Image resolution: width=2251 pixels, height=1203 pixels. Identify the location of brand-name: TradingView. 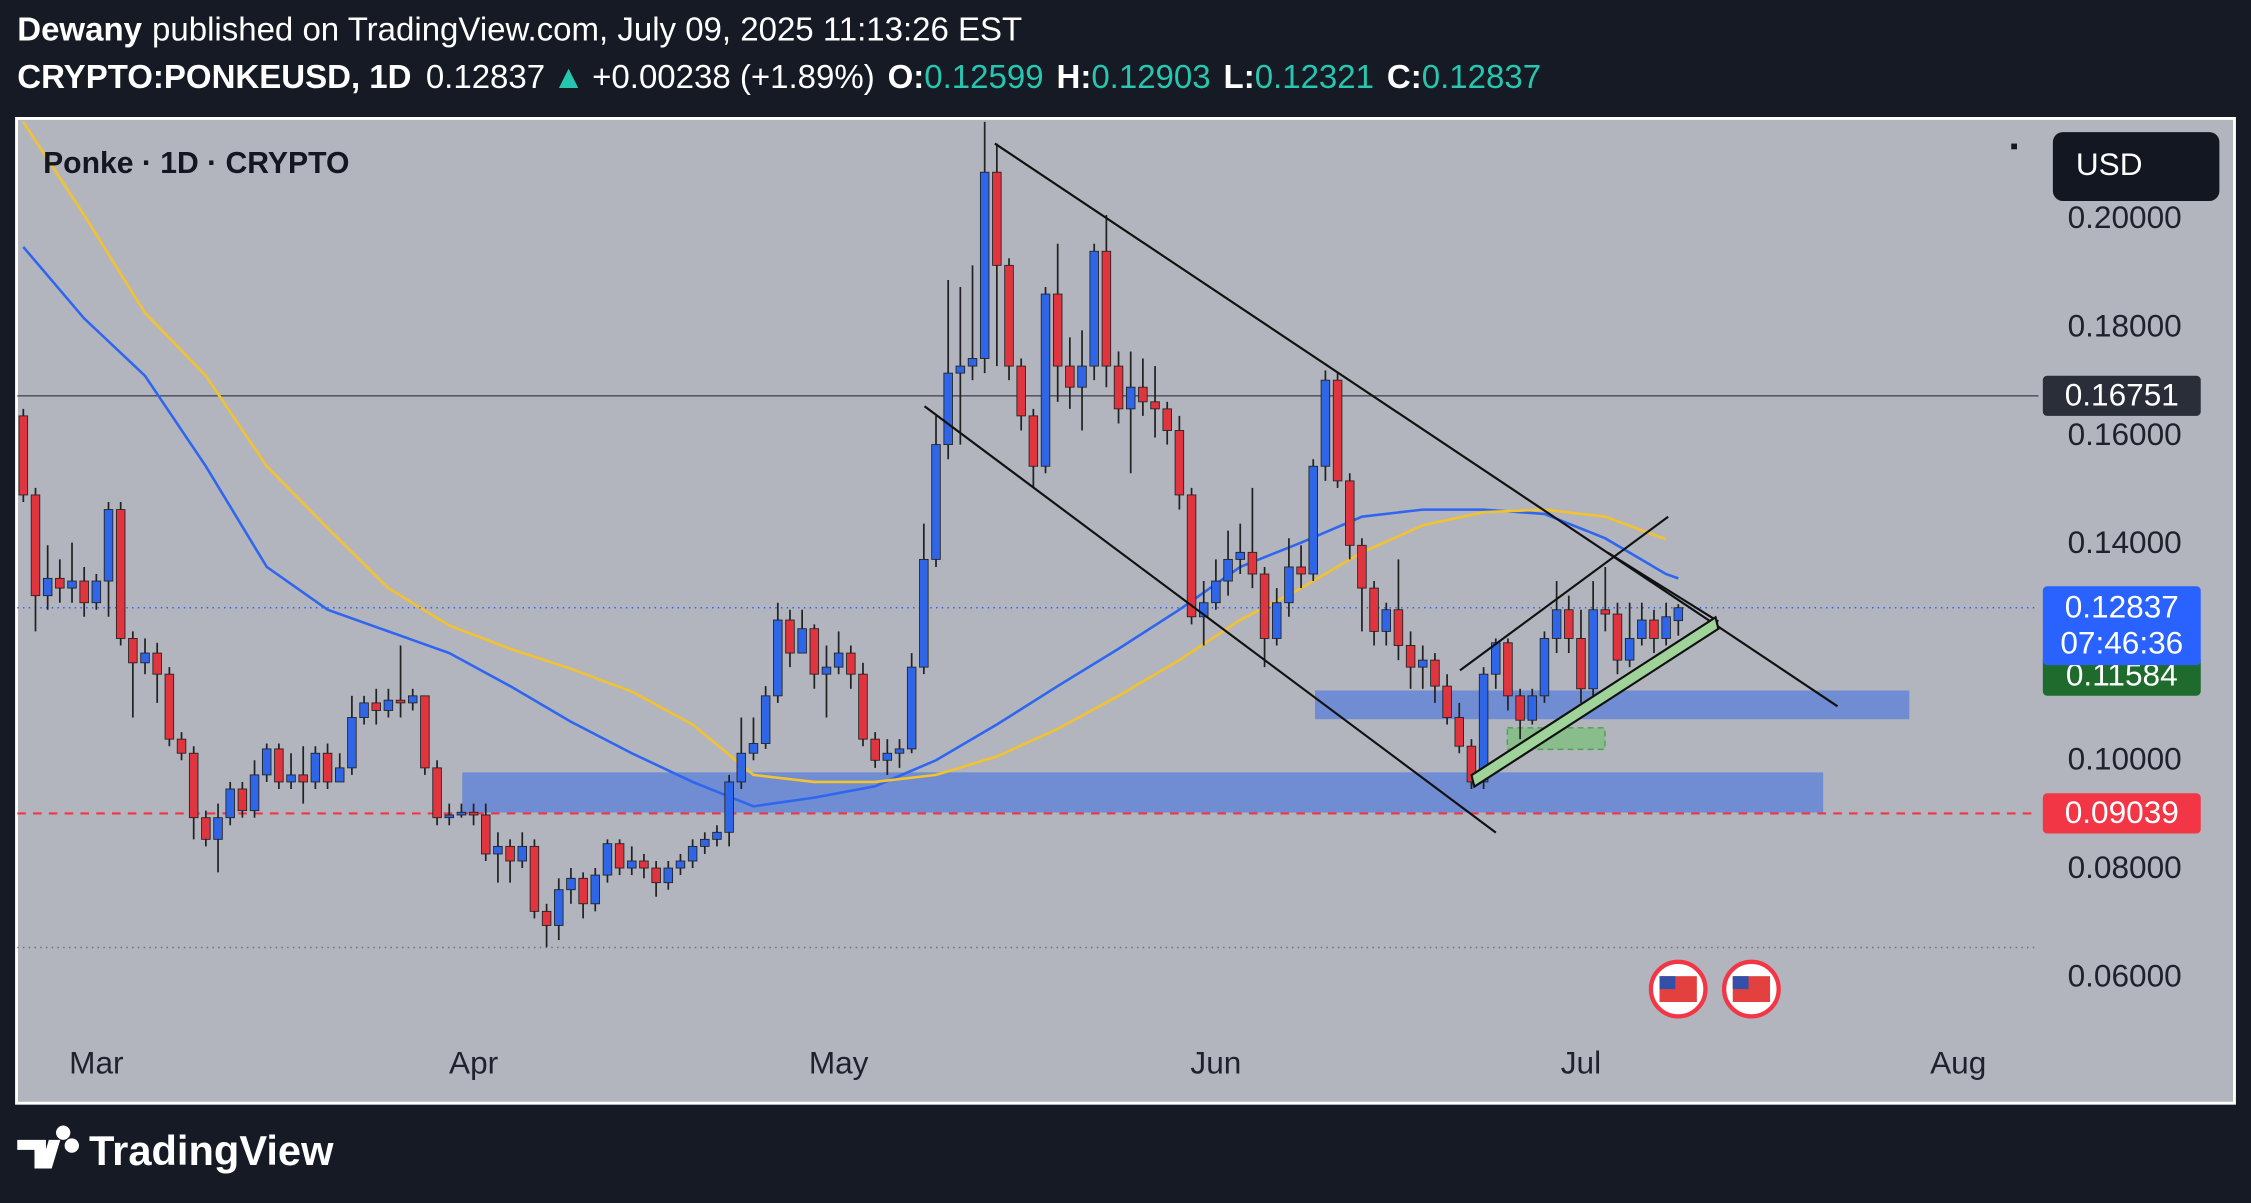
(211, 1150).